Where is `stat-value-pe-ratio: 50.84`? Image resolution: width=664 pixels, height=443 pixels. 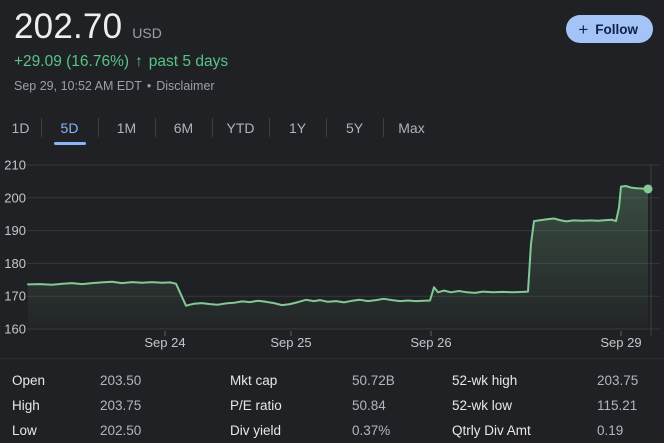 stat-value-pe-ratio: 50.84 is located at coordinates (369, 405).